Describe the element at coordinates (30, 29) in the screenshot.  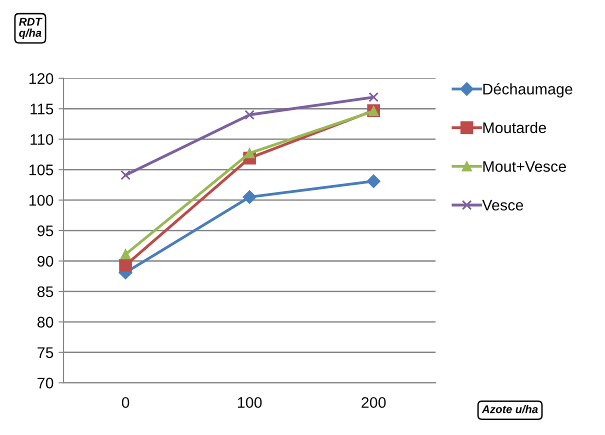
I see `y-axis-title: RDT q/ha` at that location.